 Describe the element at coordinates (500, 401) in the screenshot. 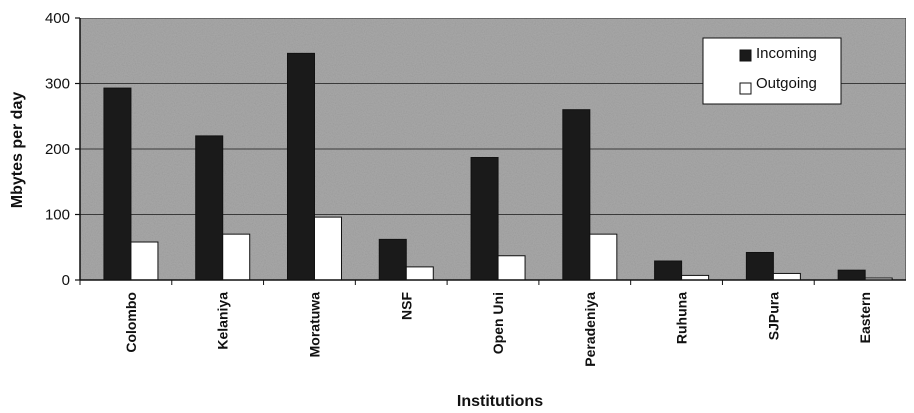

I see `x-axis-title: Institutions` at that location.